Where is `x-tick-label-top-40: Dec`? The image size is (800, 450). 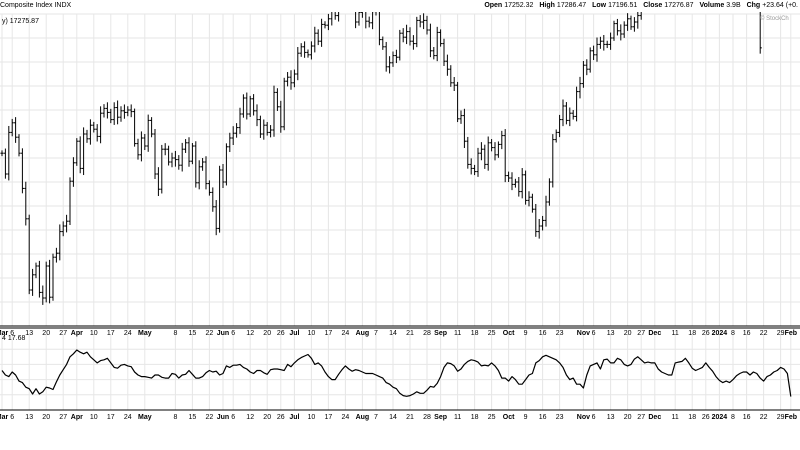
x-tick-label-top-40: Dec is located at coordinates (654, 333).